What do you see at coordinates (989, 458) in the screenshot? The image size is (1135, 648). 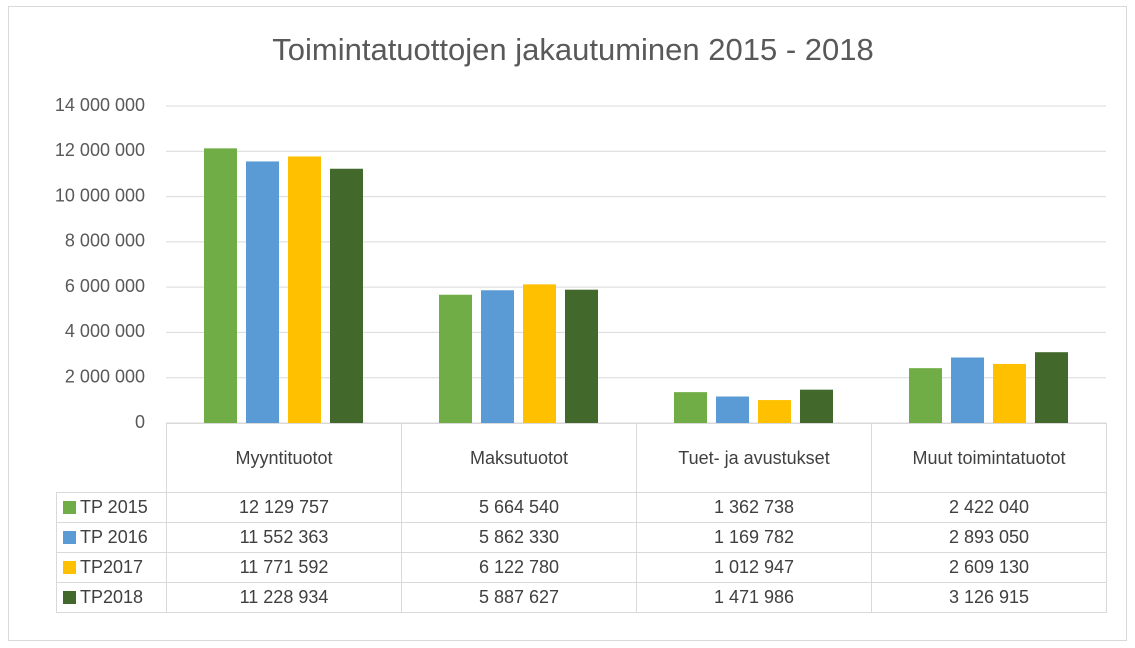 I see `category-label: Muut toimintatuotot` at bounding box center [989, 458].